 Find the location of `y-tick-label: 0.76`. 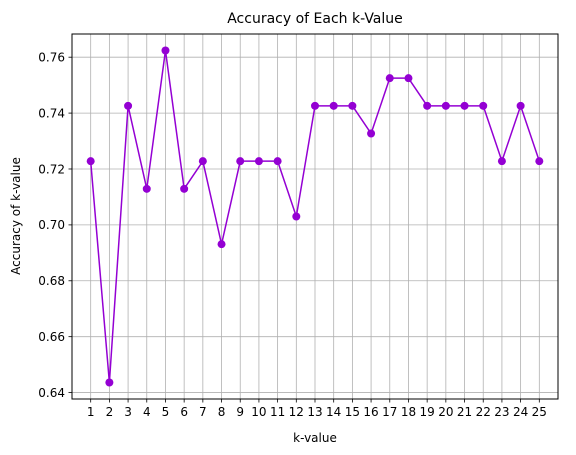

y-tick-label: 0.76 is located at coordinates (51, 57).